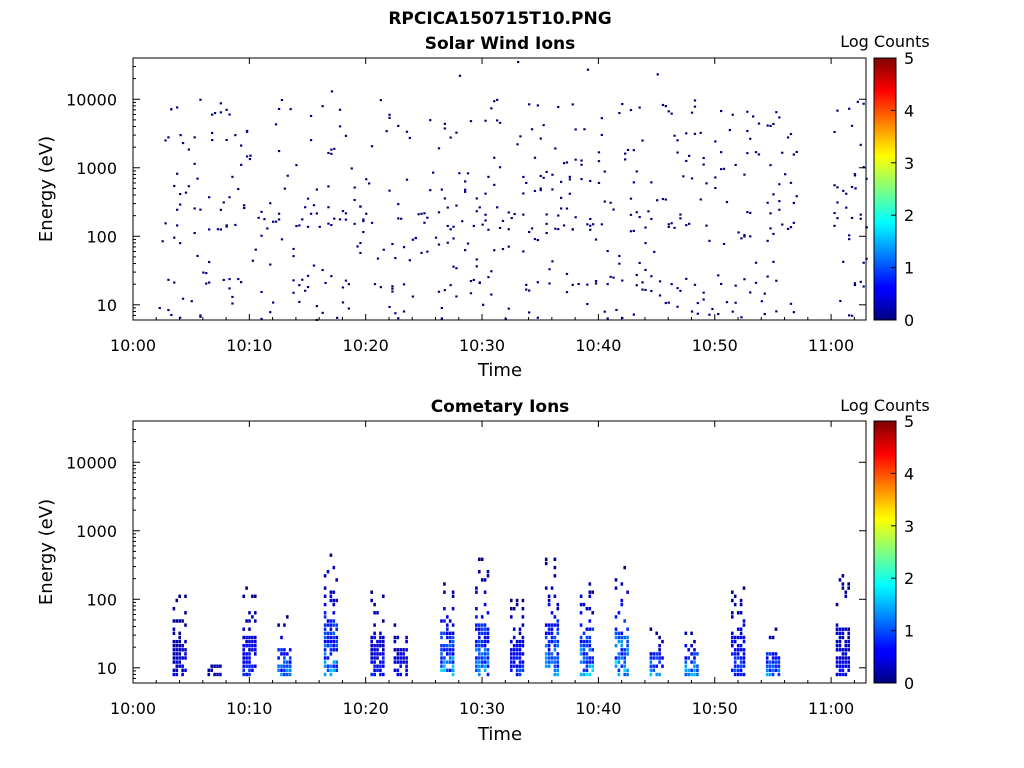  I want to click on solar-wind-x-tick-label: 10:00, so click(133, 345).